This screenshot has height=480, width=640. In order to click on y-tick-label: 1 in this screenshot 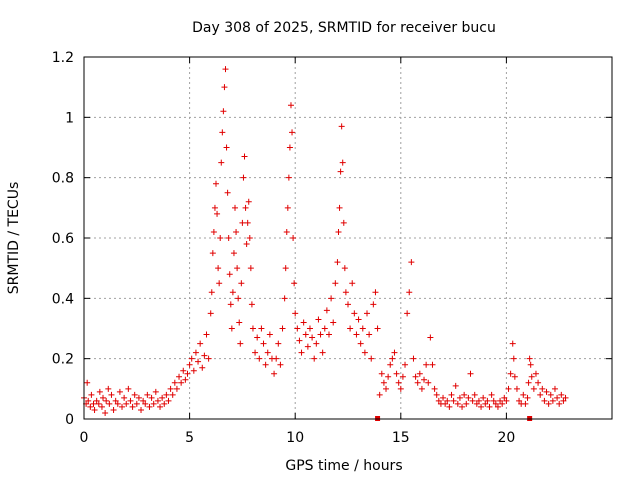, I will do `click(69, 118)`.